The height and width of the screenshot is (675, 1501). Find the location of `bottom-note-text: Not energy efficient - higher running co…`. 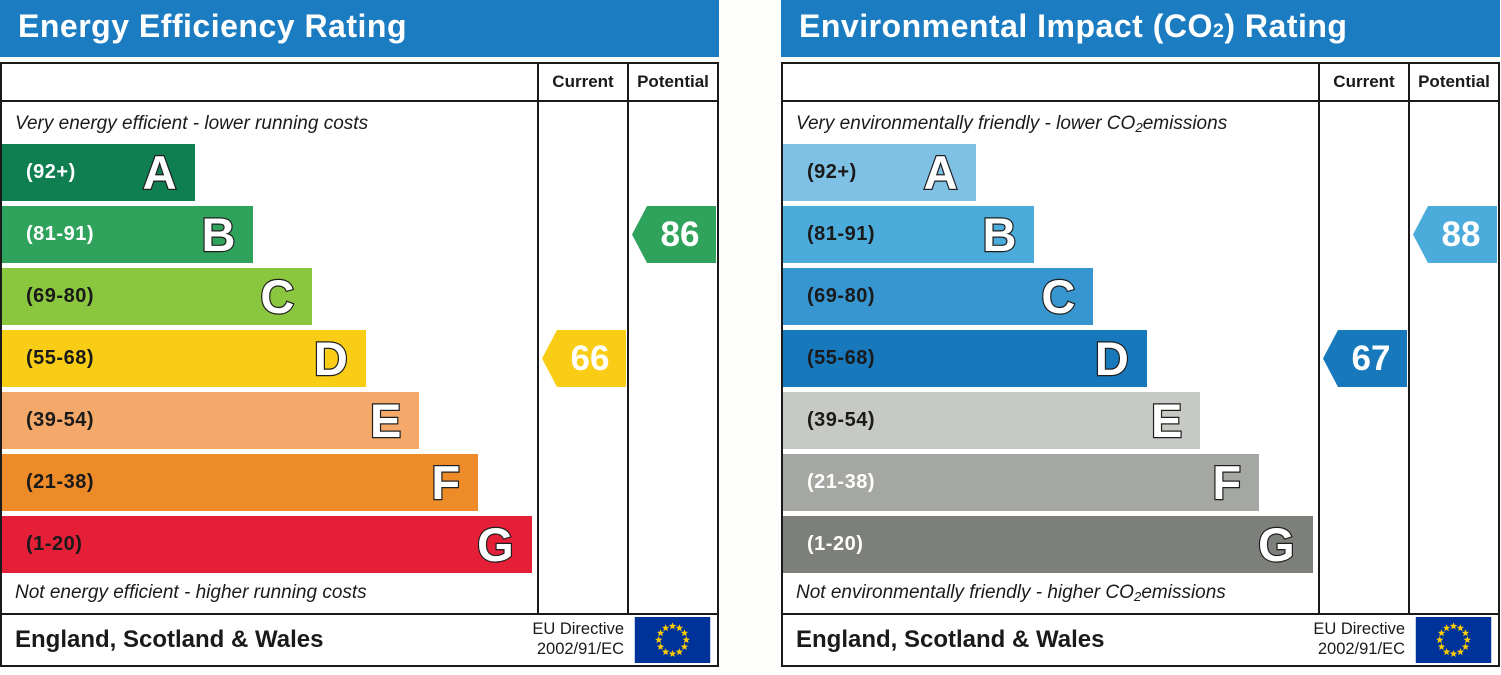

bottom-note-text: Not energy efficient - higher running co… is located at coordinates (191, 592).